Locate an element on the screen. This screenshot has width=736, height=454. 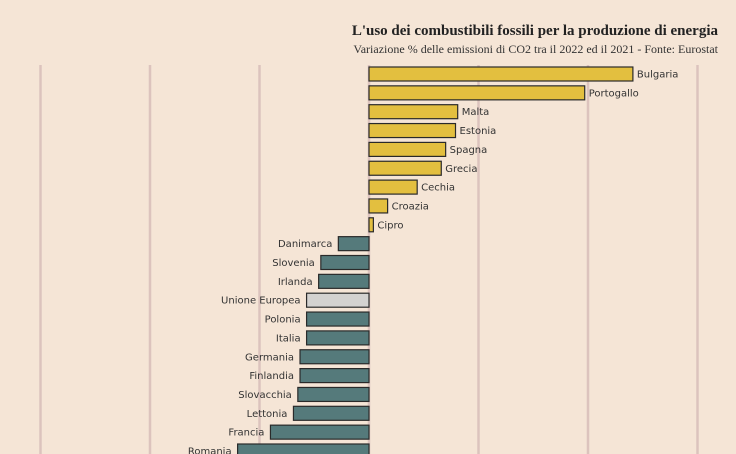
bar-label: Bulgaria is located at coordinates (657, 75).